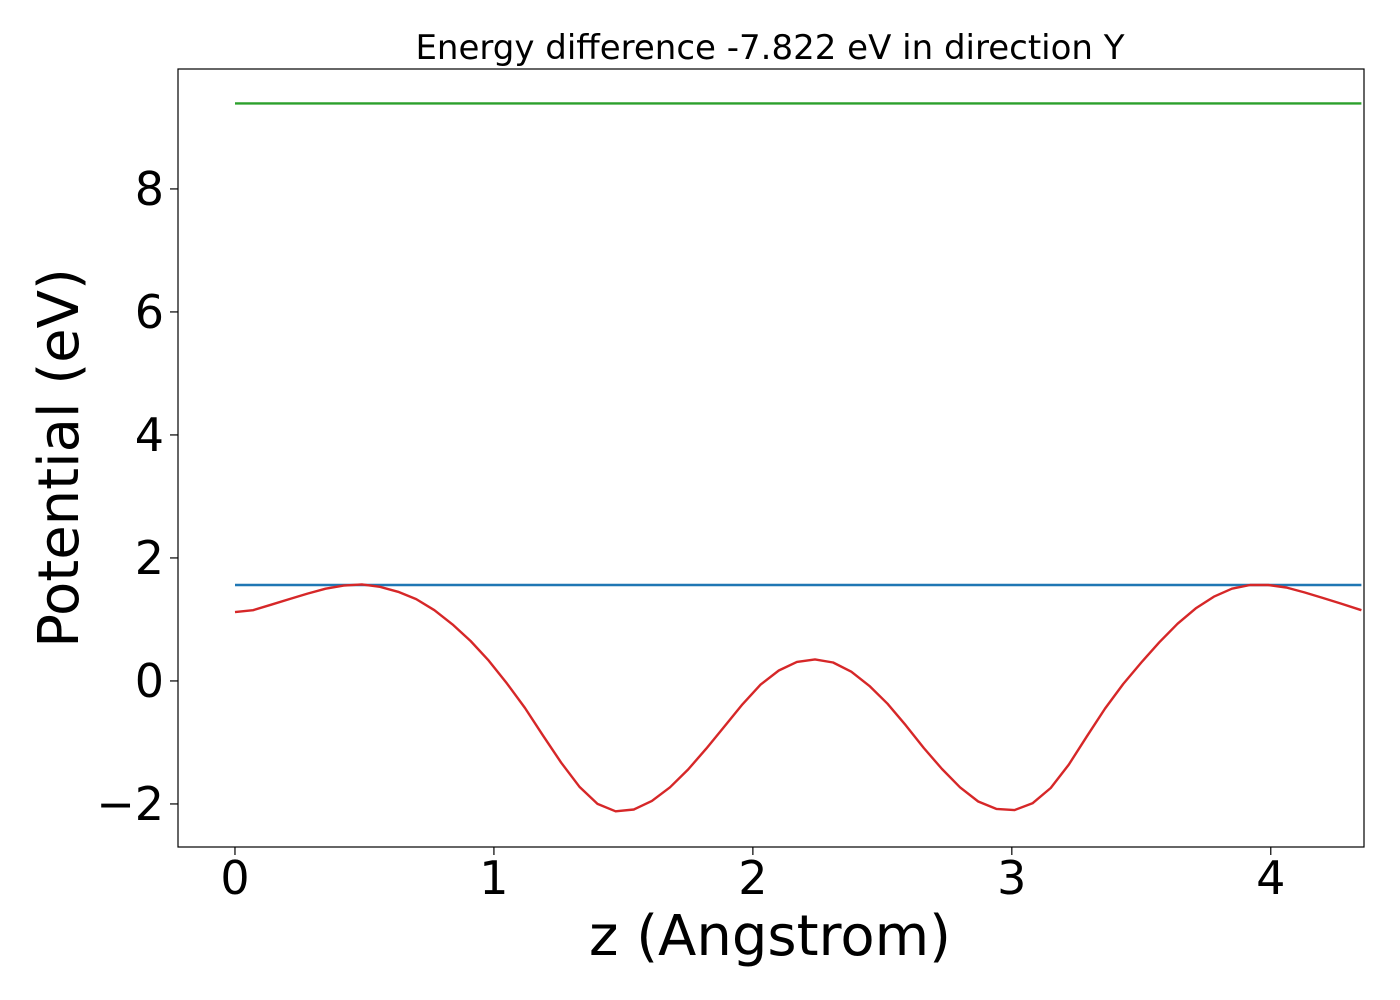 The height and width of the screenshot is (1000, 1400). What do you see at coordinates (770, 936) in the screenshot?
I see `x-axis-label: z (Angstrom)` at bounding box center [770, 936].